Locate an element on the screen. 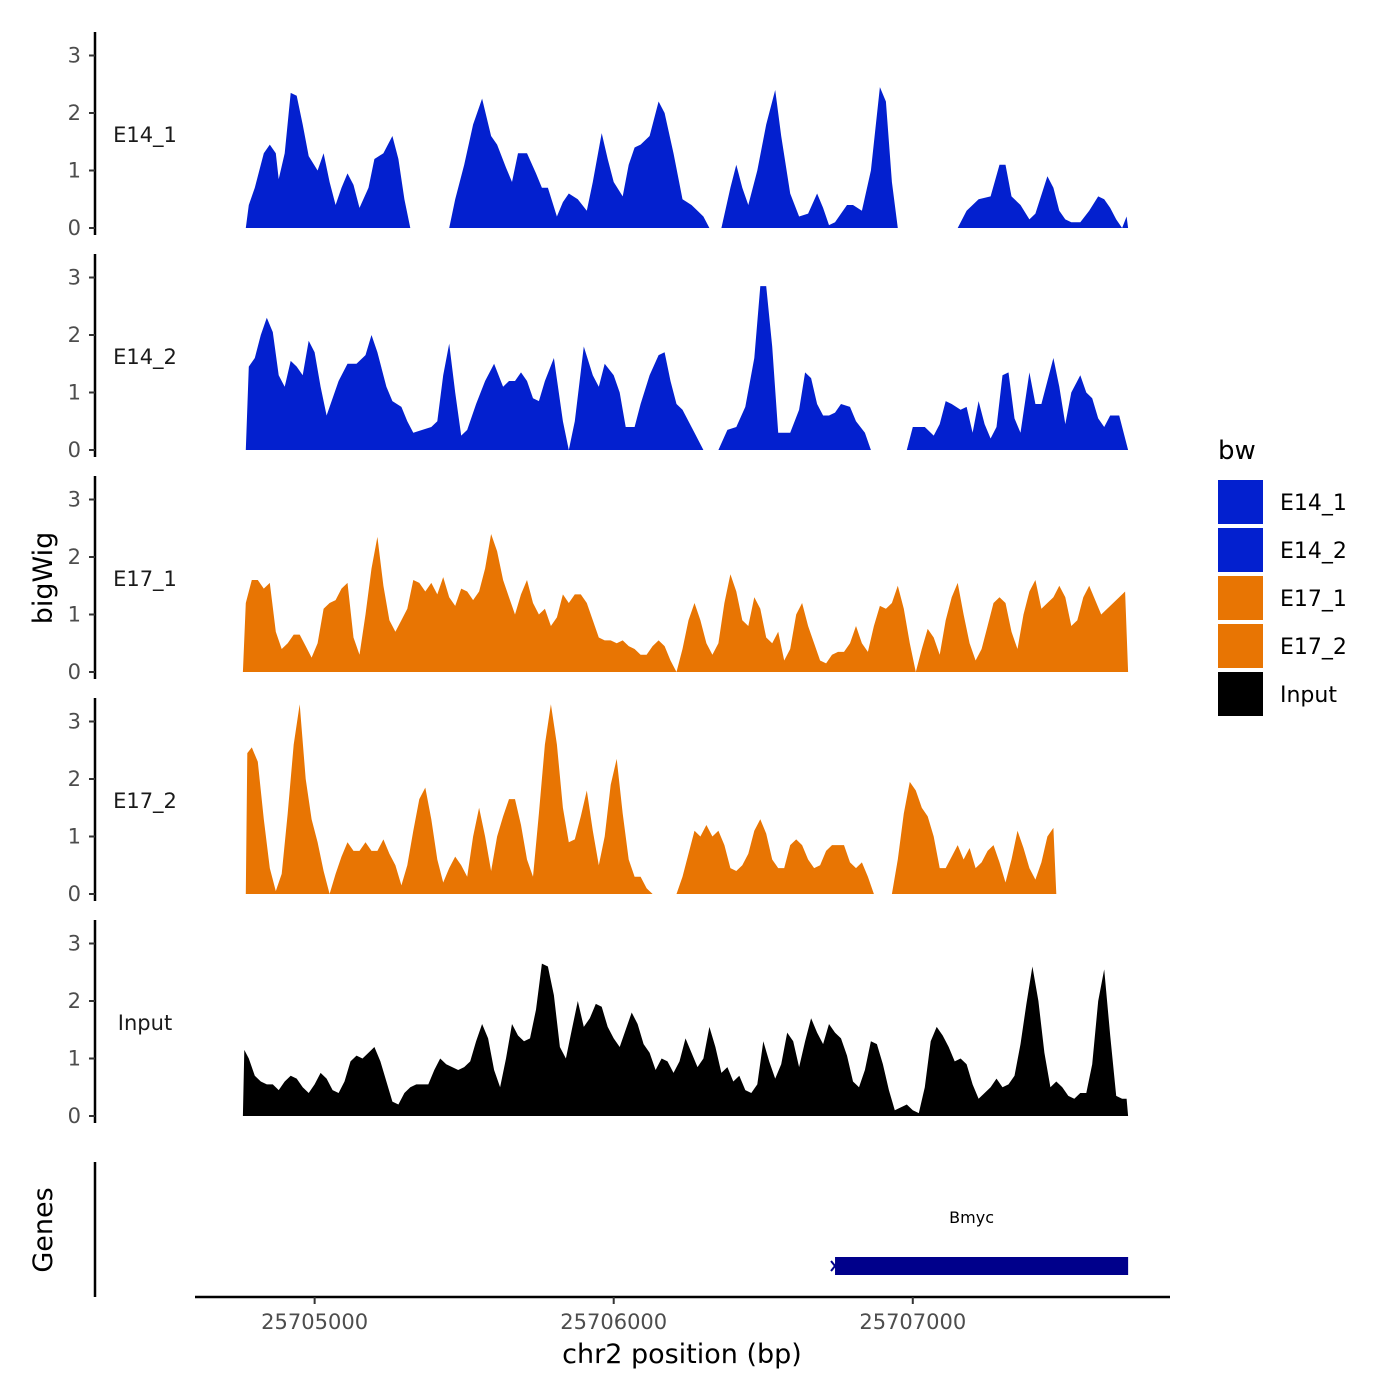 Image resolution: width=1400 pixels, height=1400 pixels. legend-label: Input is located at coordinates (1308, 695).